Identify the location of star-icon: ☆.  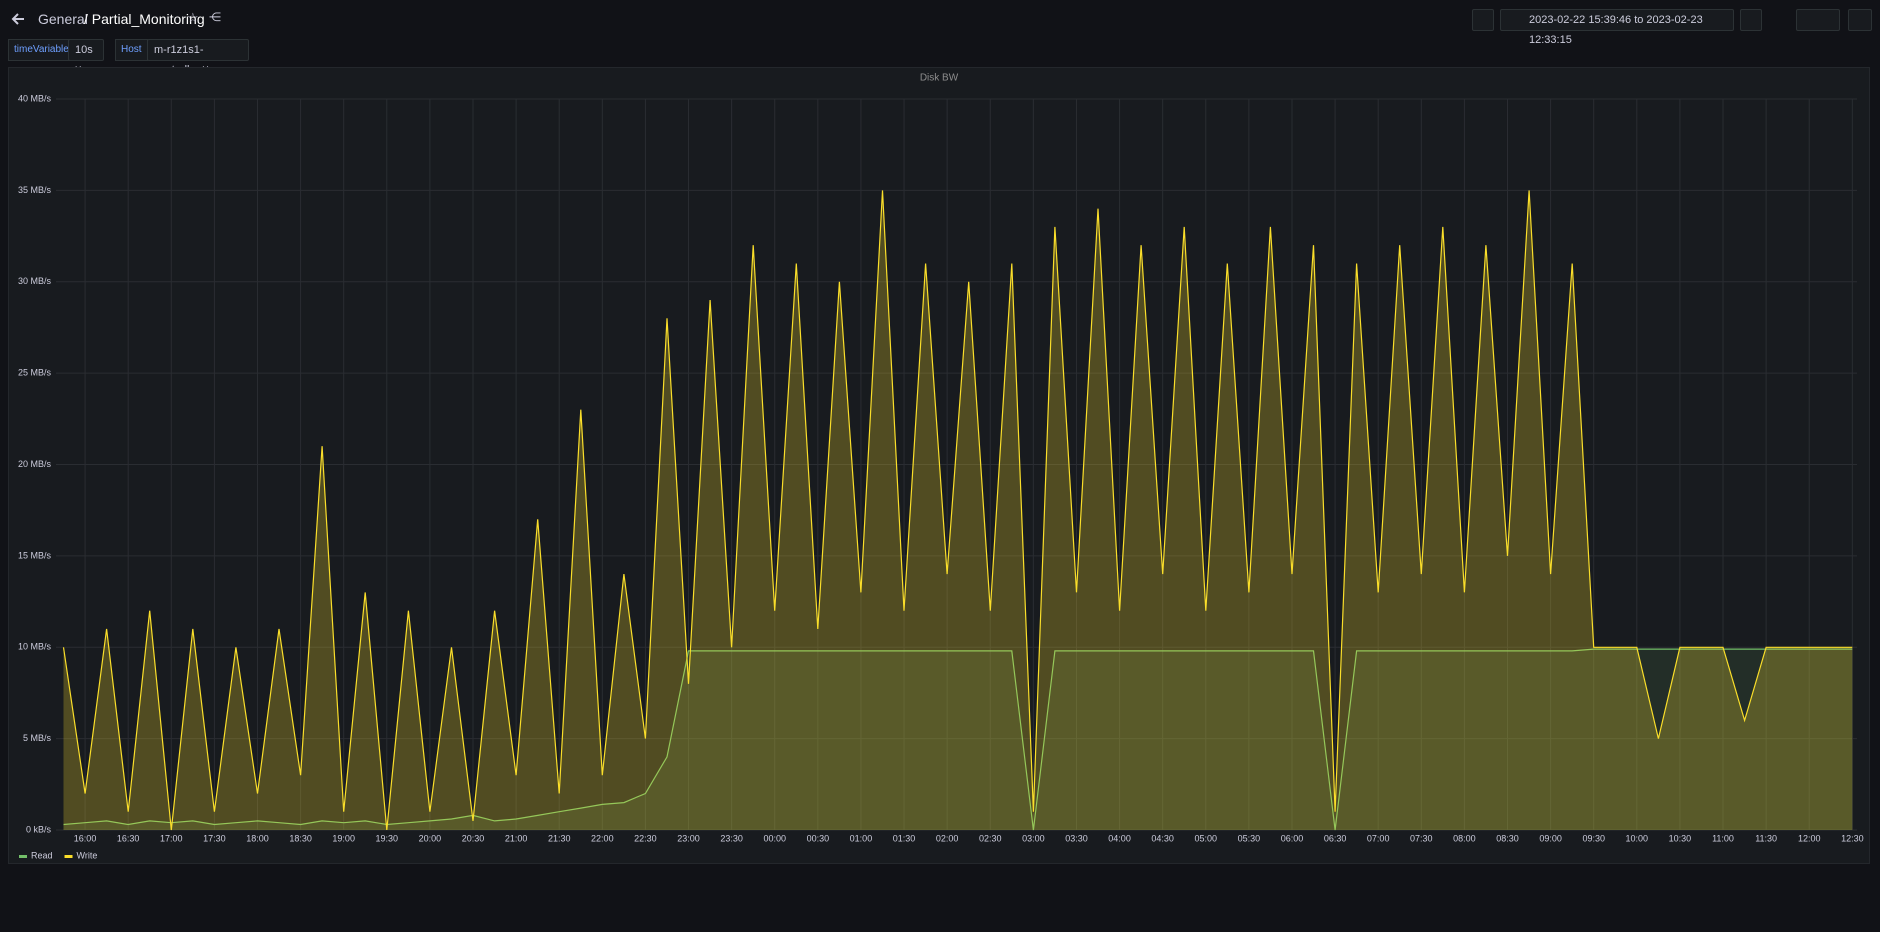
(193, 18).